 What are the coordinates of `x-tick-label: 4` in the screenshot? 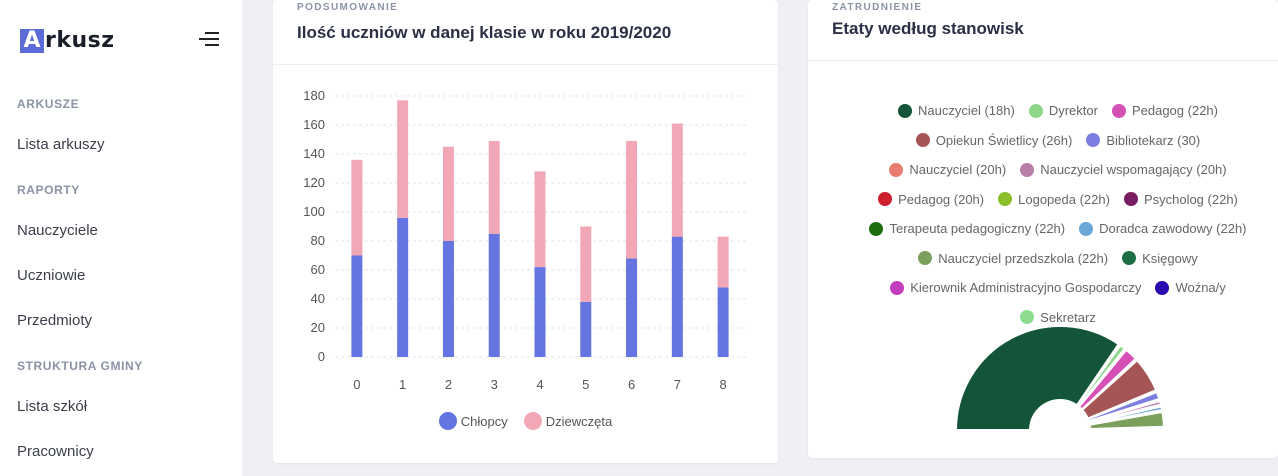 It's located at (539, 384).